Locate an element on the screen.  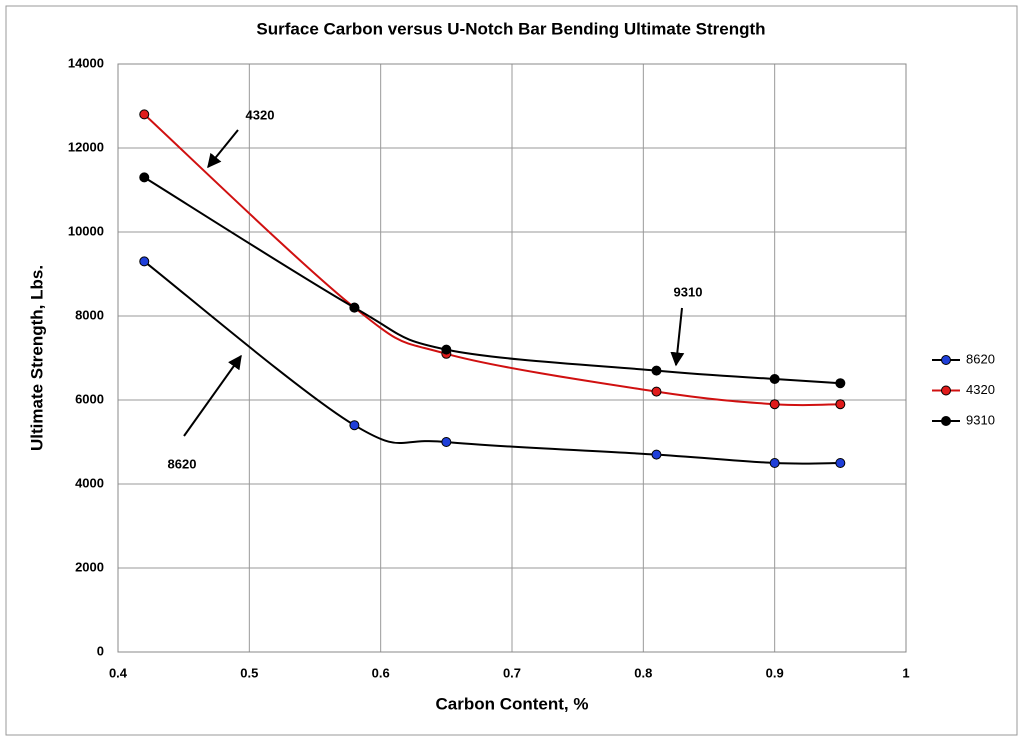
x-tick-label: 0.6 is located at coordinates (381, 672).